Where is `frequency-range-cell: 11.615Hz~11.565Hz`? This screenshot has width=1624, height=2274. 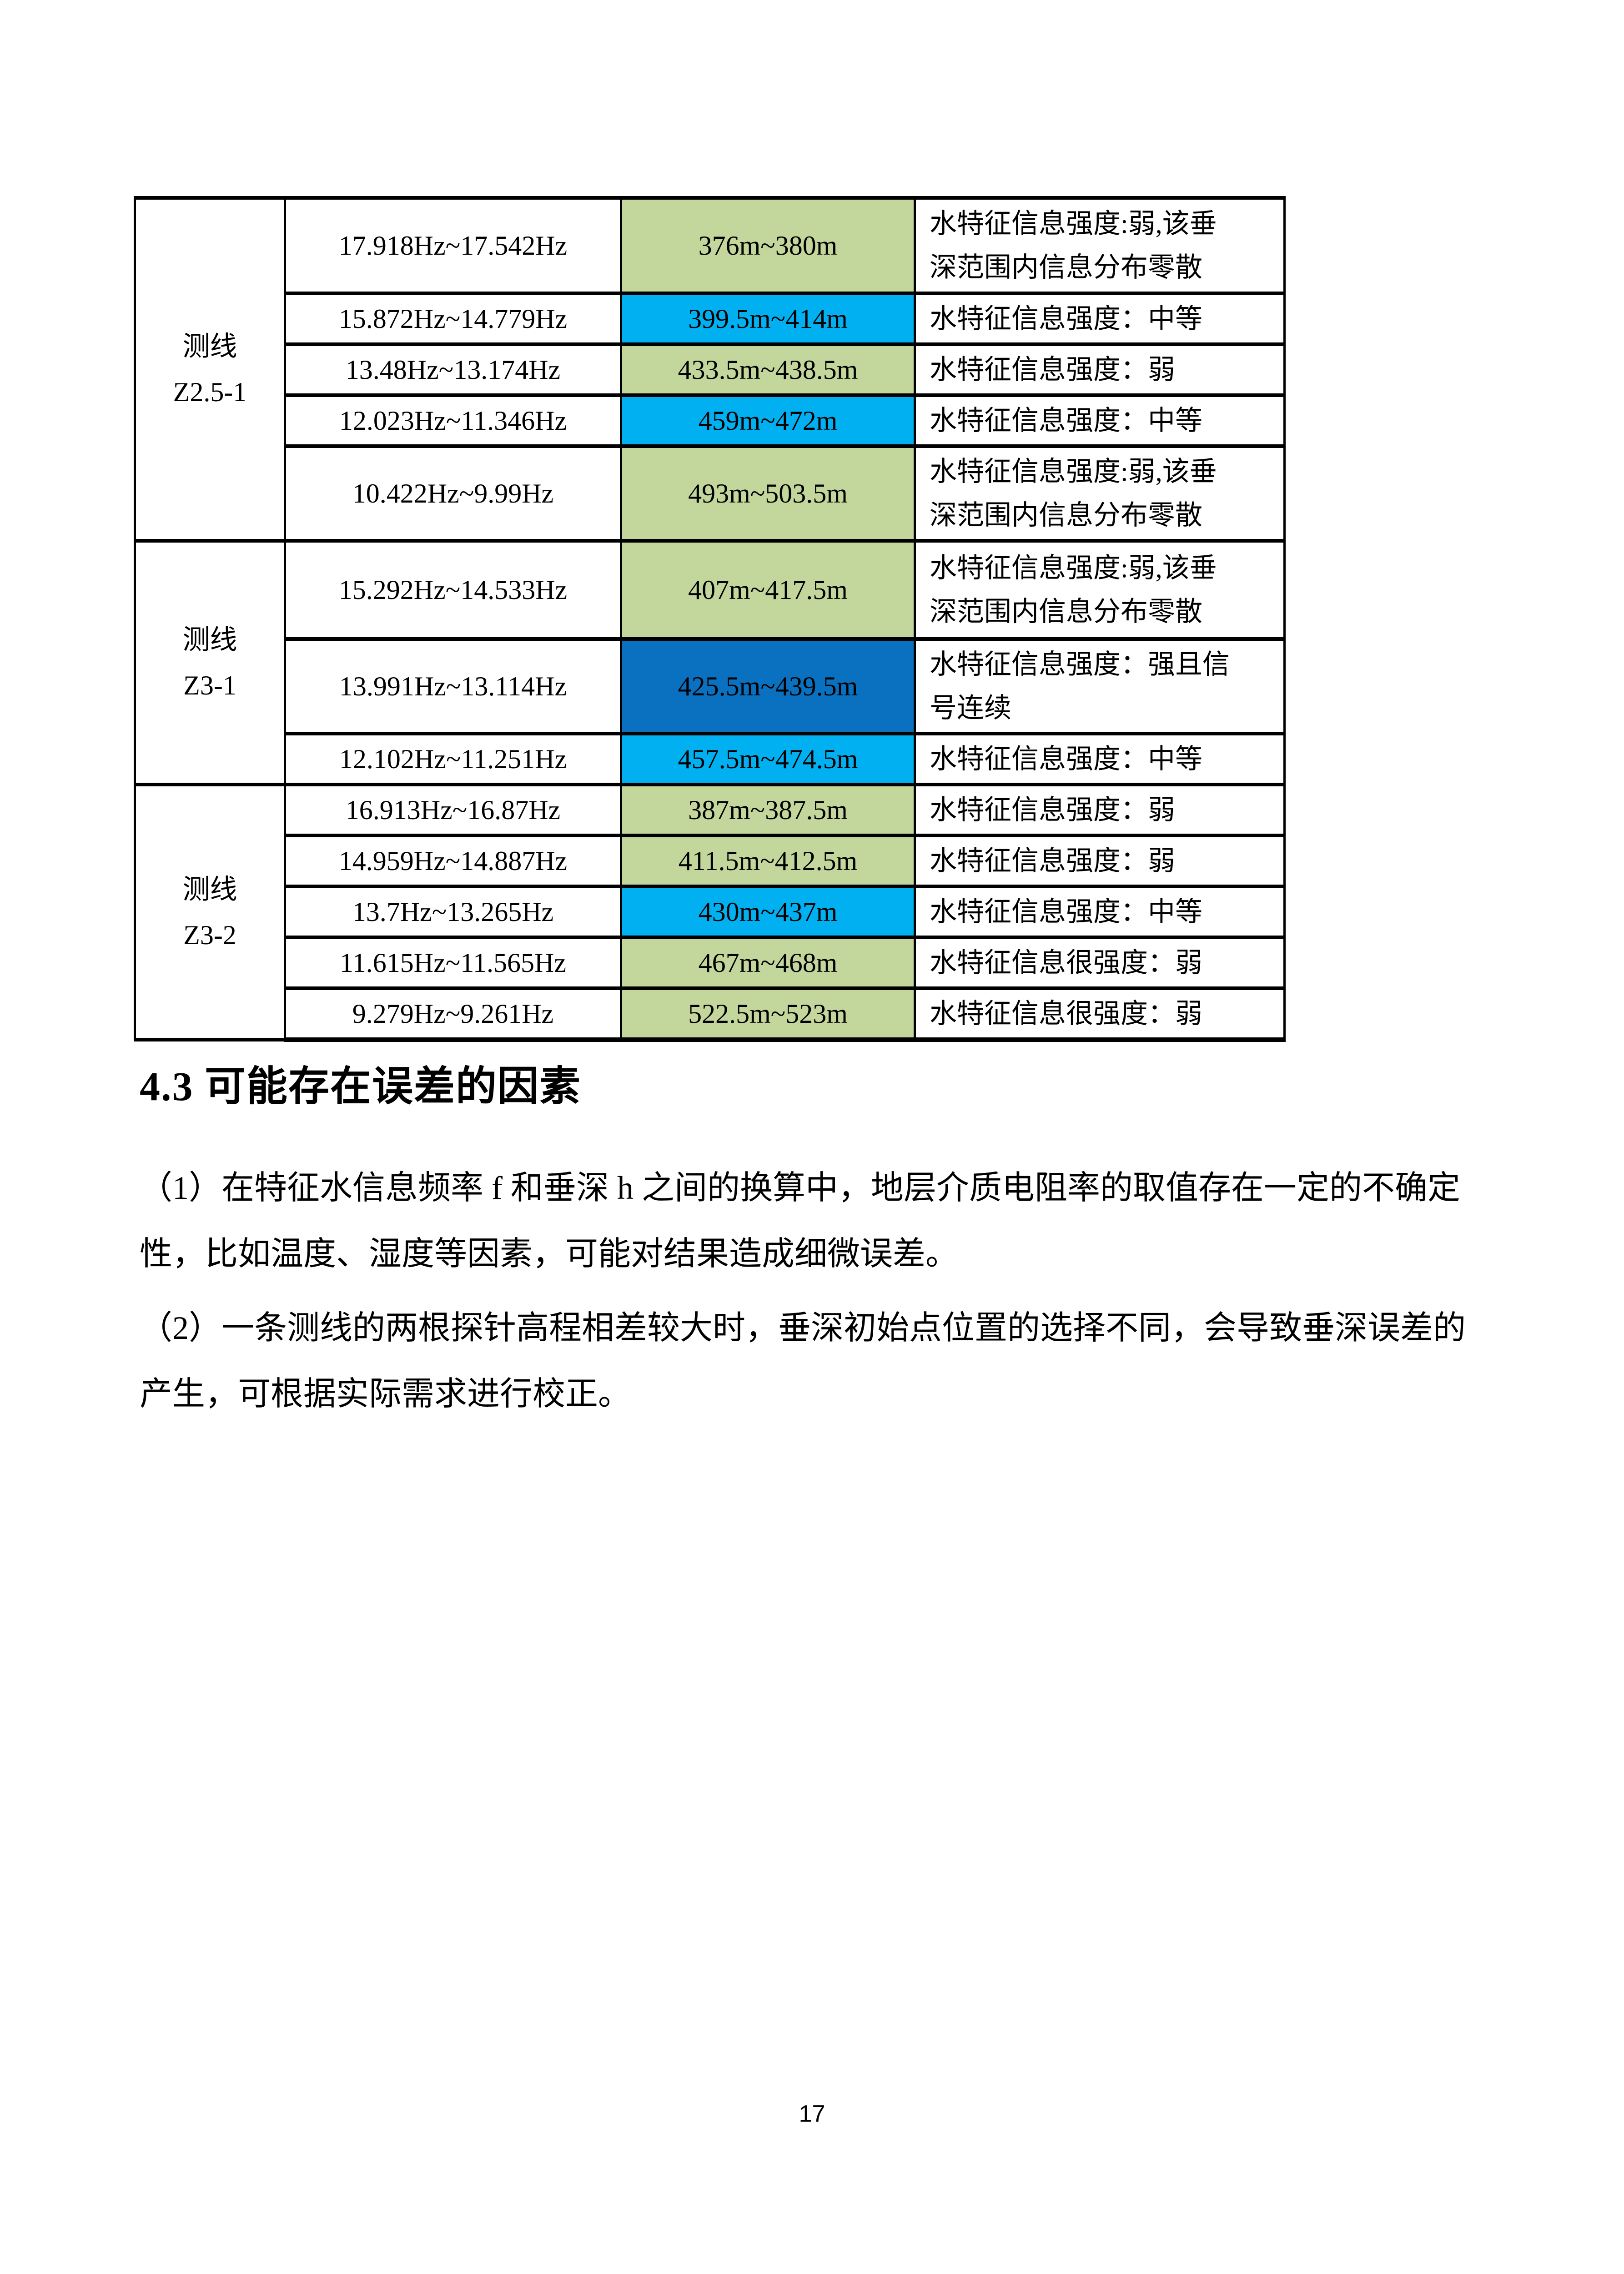
frequency-range-cell: 11.615Hz~11.565Hz is located at coordinates (453, 963).